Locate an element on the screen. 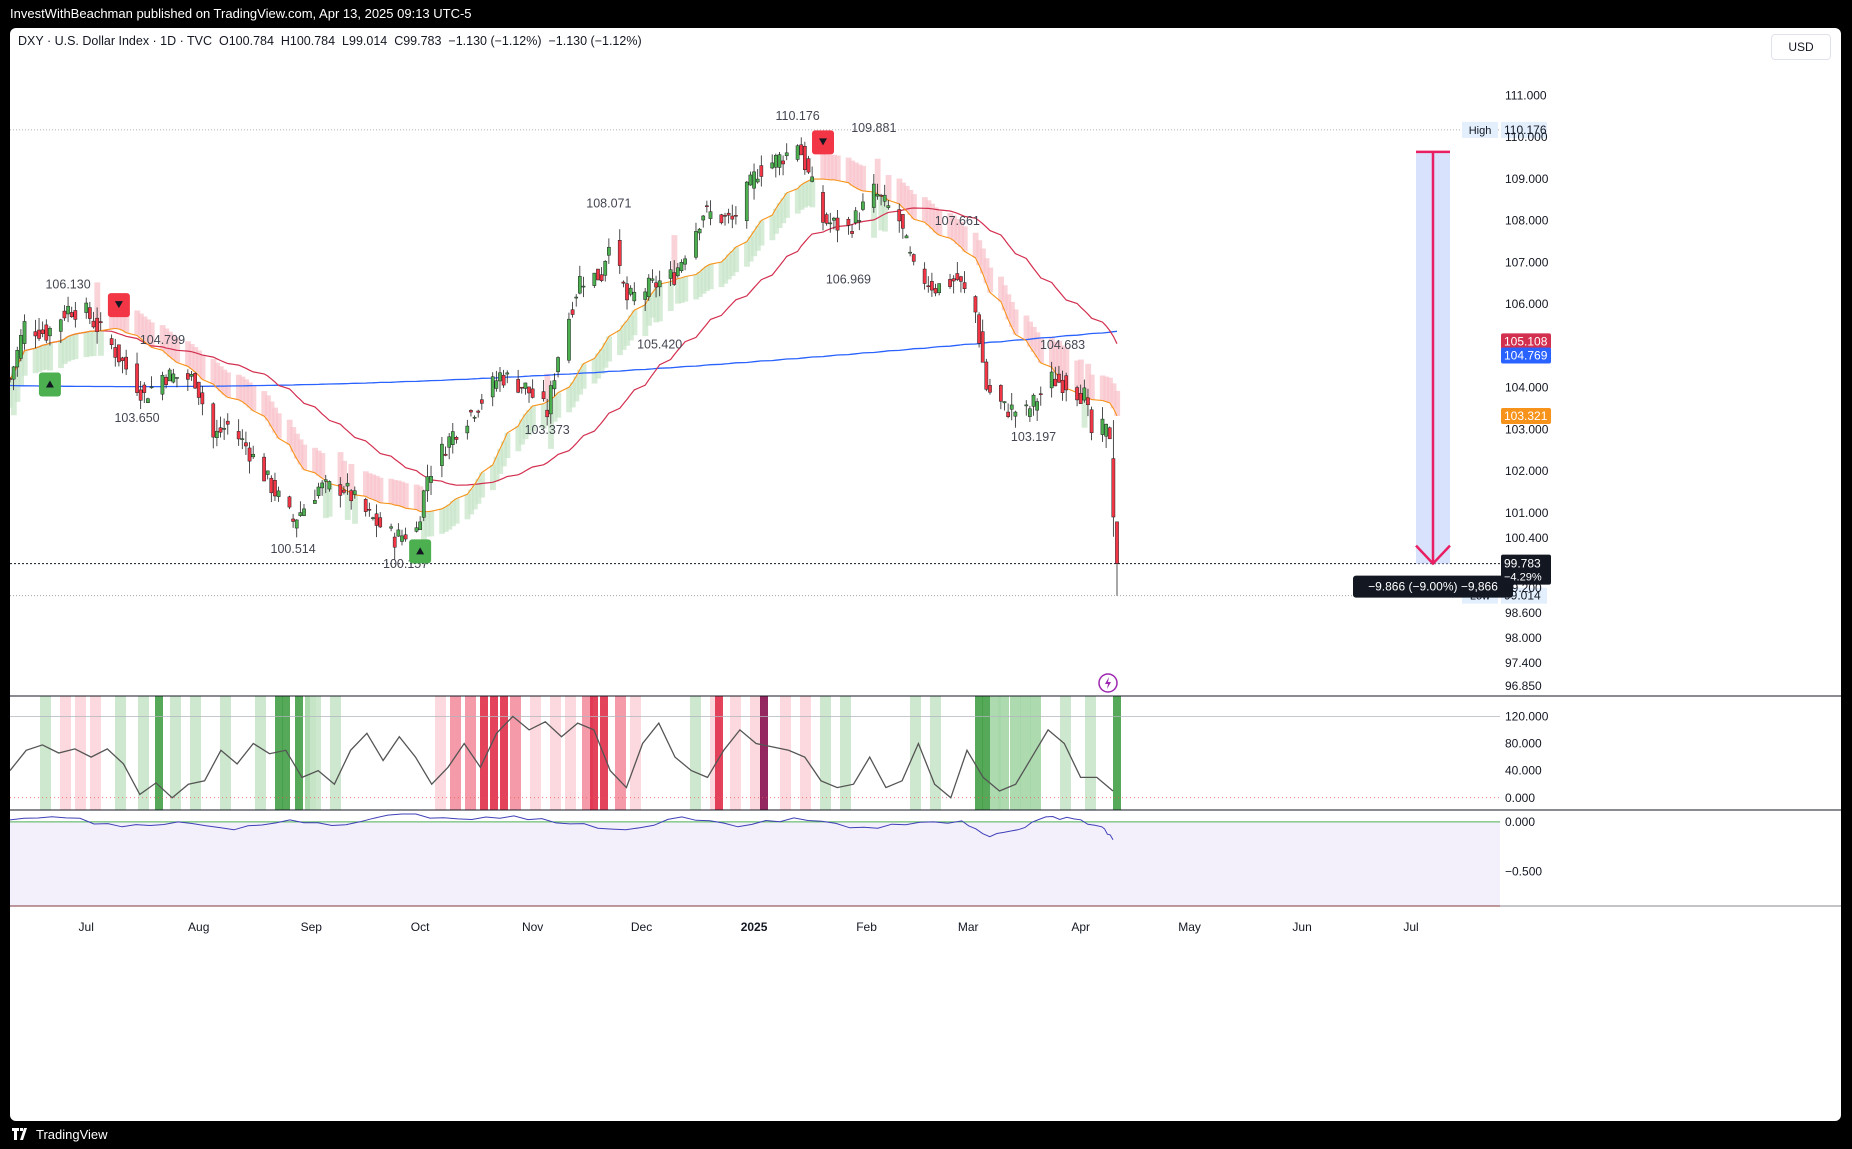  publisher-name: InvestWithBeachman is located at coordinates (71, 13).